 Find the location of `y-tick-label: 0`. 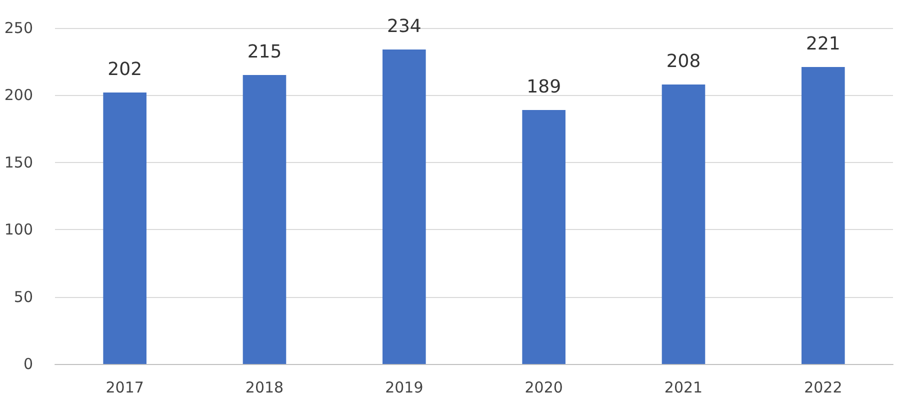

y-tick-label: 0 is located at coordinates (28, 364).